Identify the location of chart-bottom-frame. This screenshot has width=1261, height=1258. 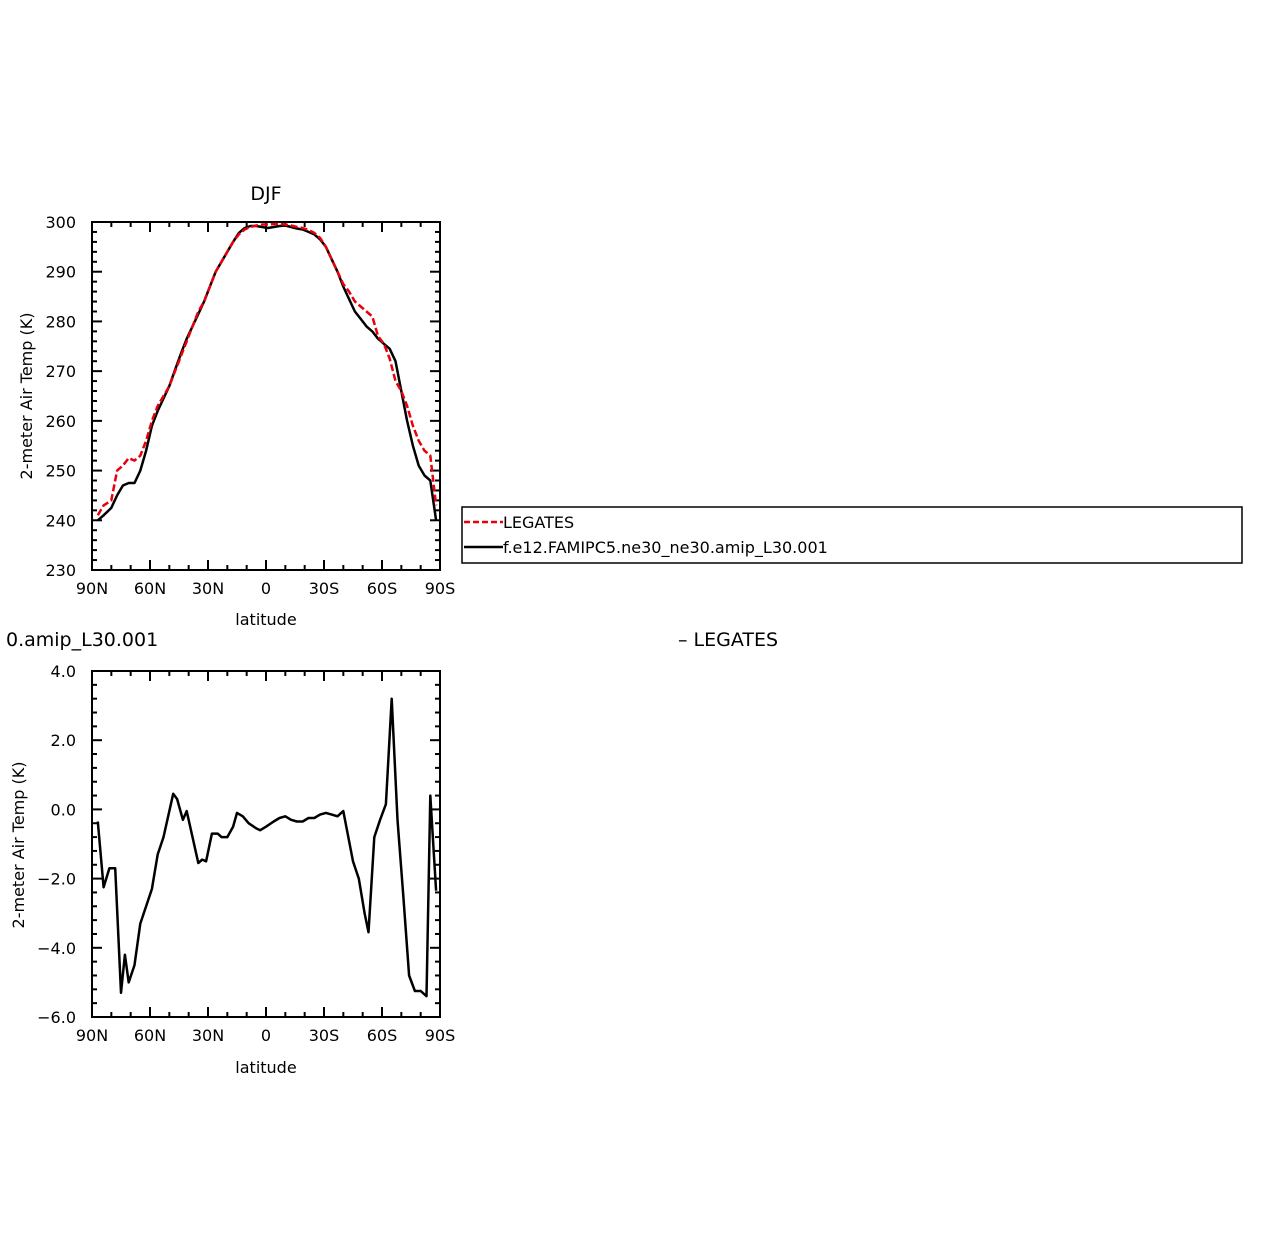
(266, 844).